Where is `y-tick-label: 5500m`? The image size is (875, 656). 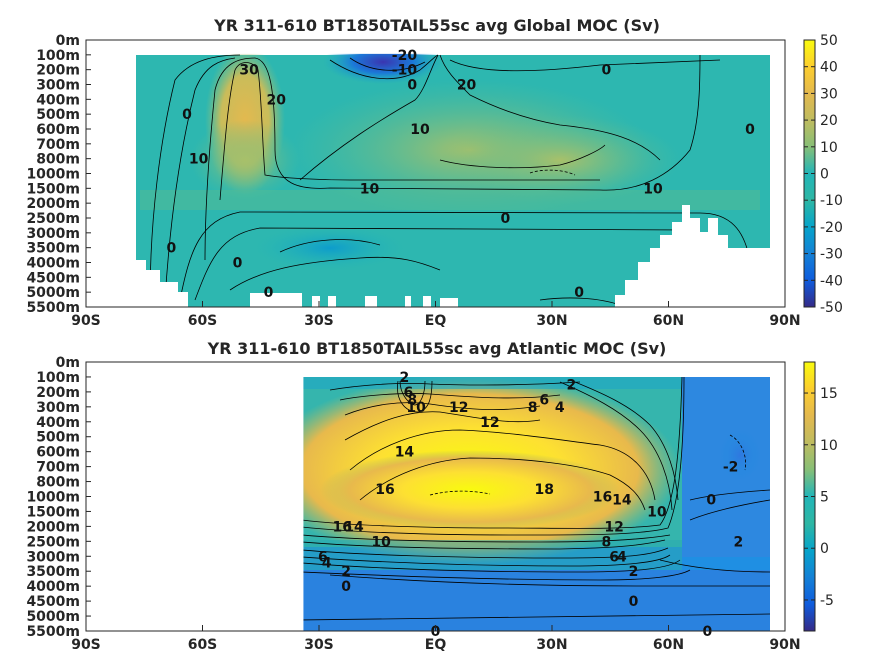
y-tick-label: 5500m is located at coordinates (53, 632).